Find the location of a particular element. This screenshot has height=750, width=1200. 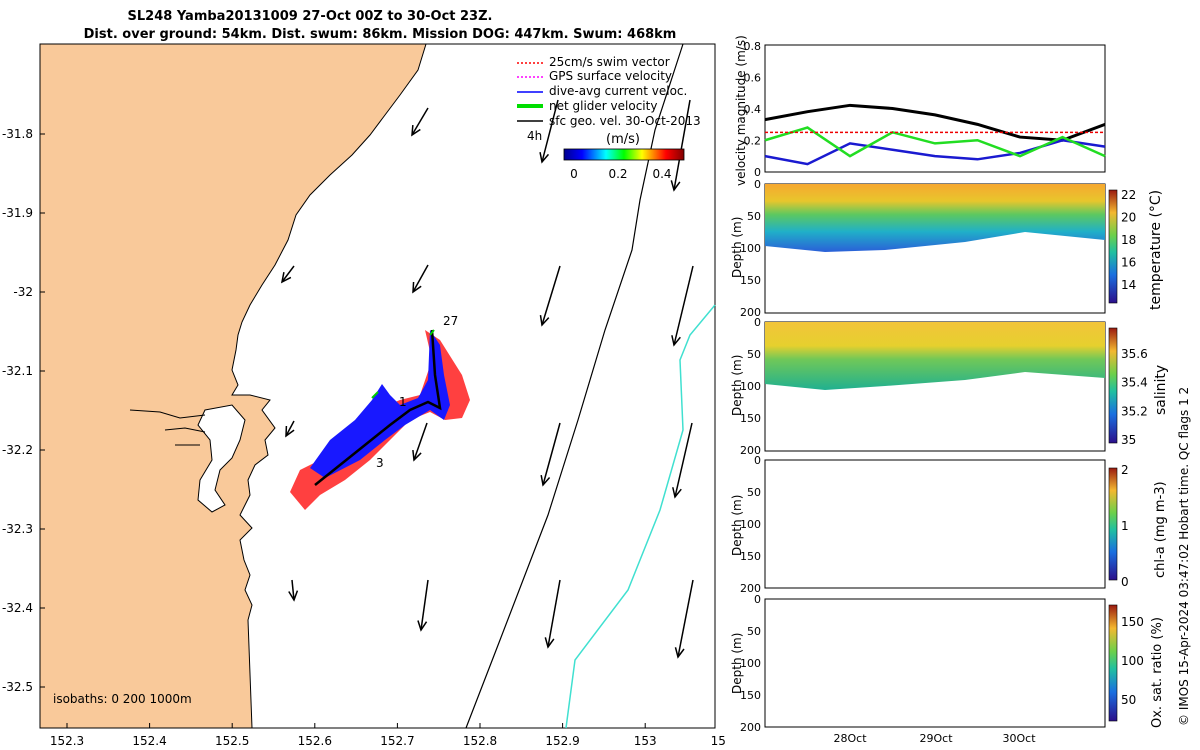

oxygen-cblabel: Ox. sat. ratio (%) is located at coordinates (1157, 672).